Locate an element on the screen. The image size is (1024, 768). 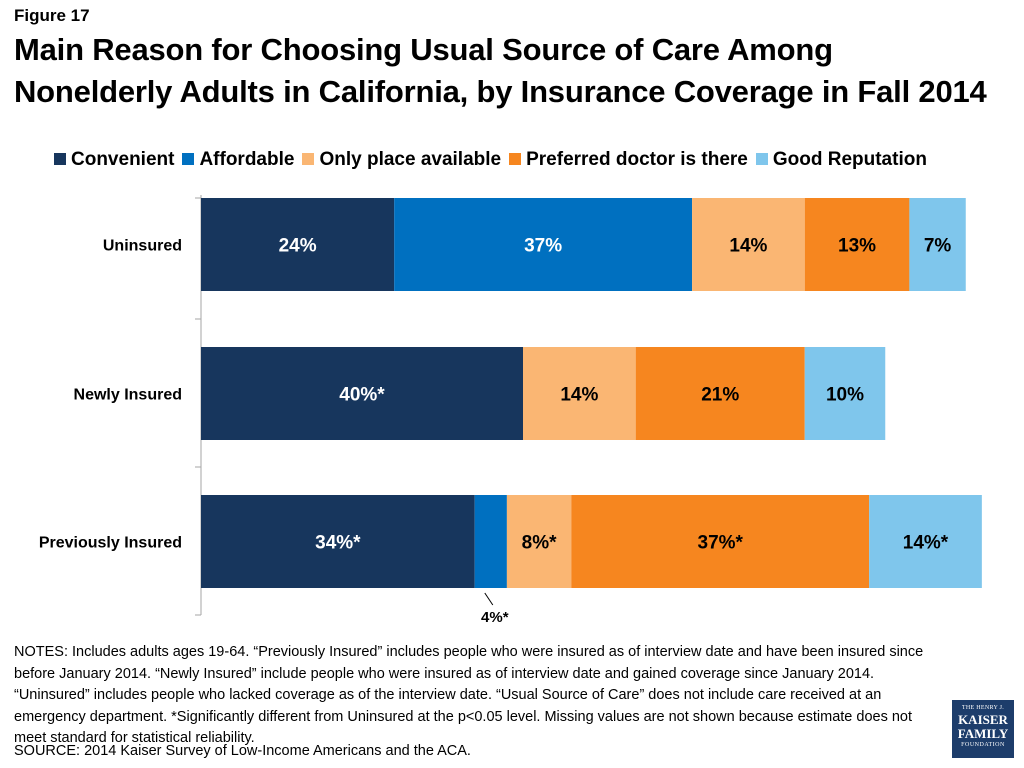
legend-item-only-place-available: Only place available is located at coordinates (401, 160).